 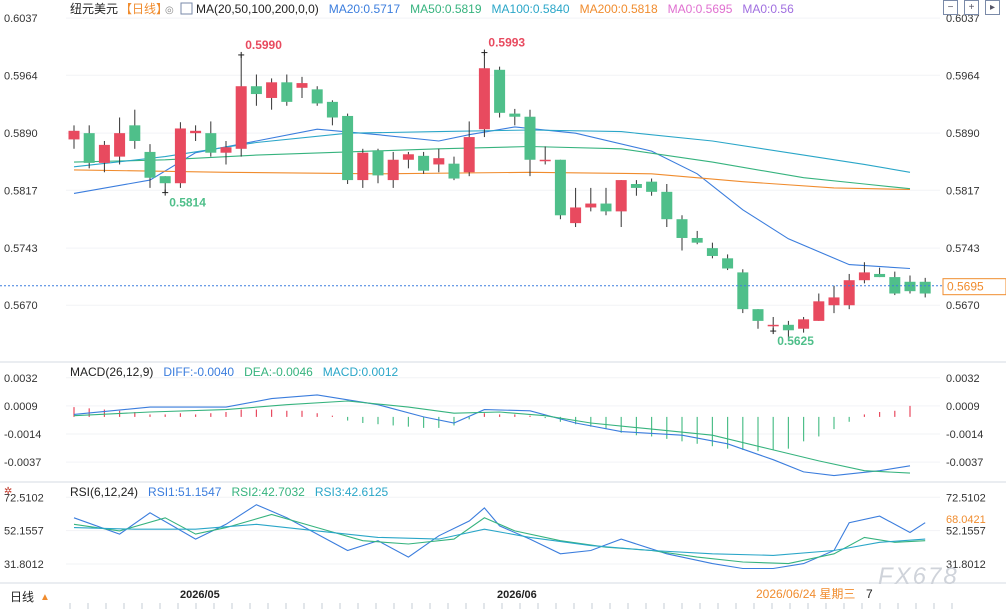 I want to click on extreme-label: 0.5990, so click(x=263, y=45).